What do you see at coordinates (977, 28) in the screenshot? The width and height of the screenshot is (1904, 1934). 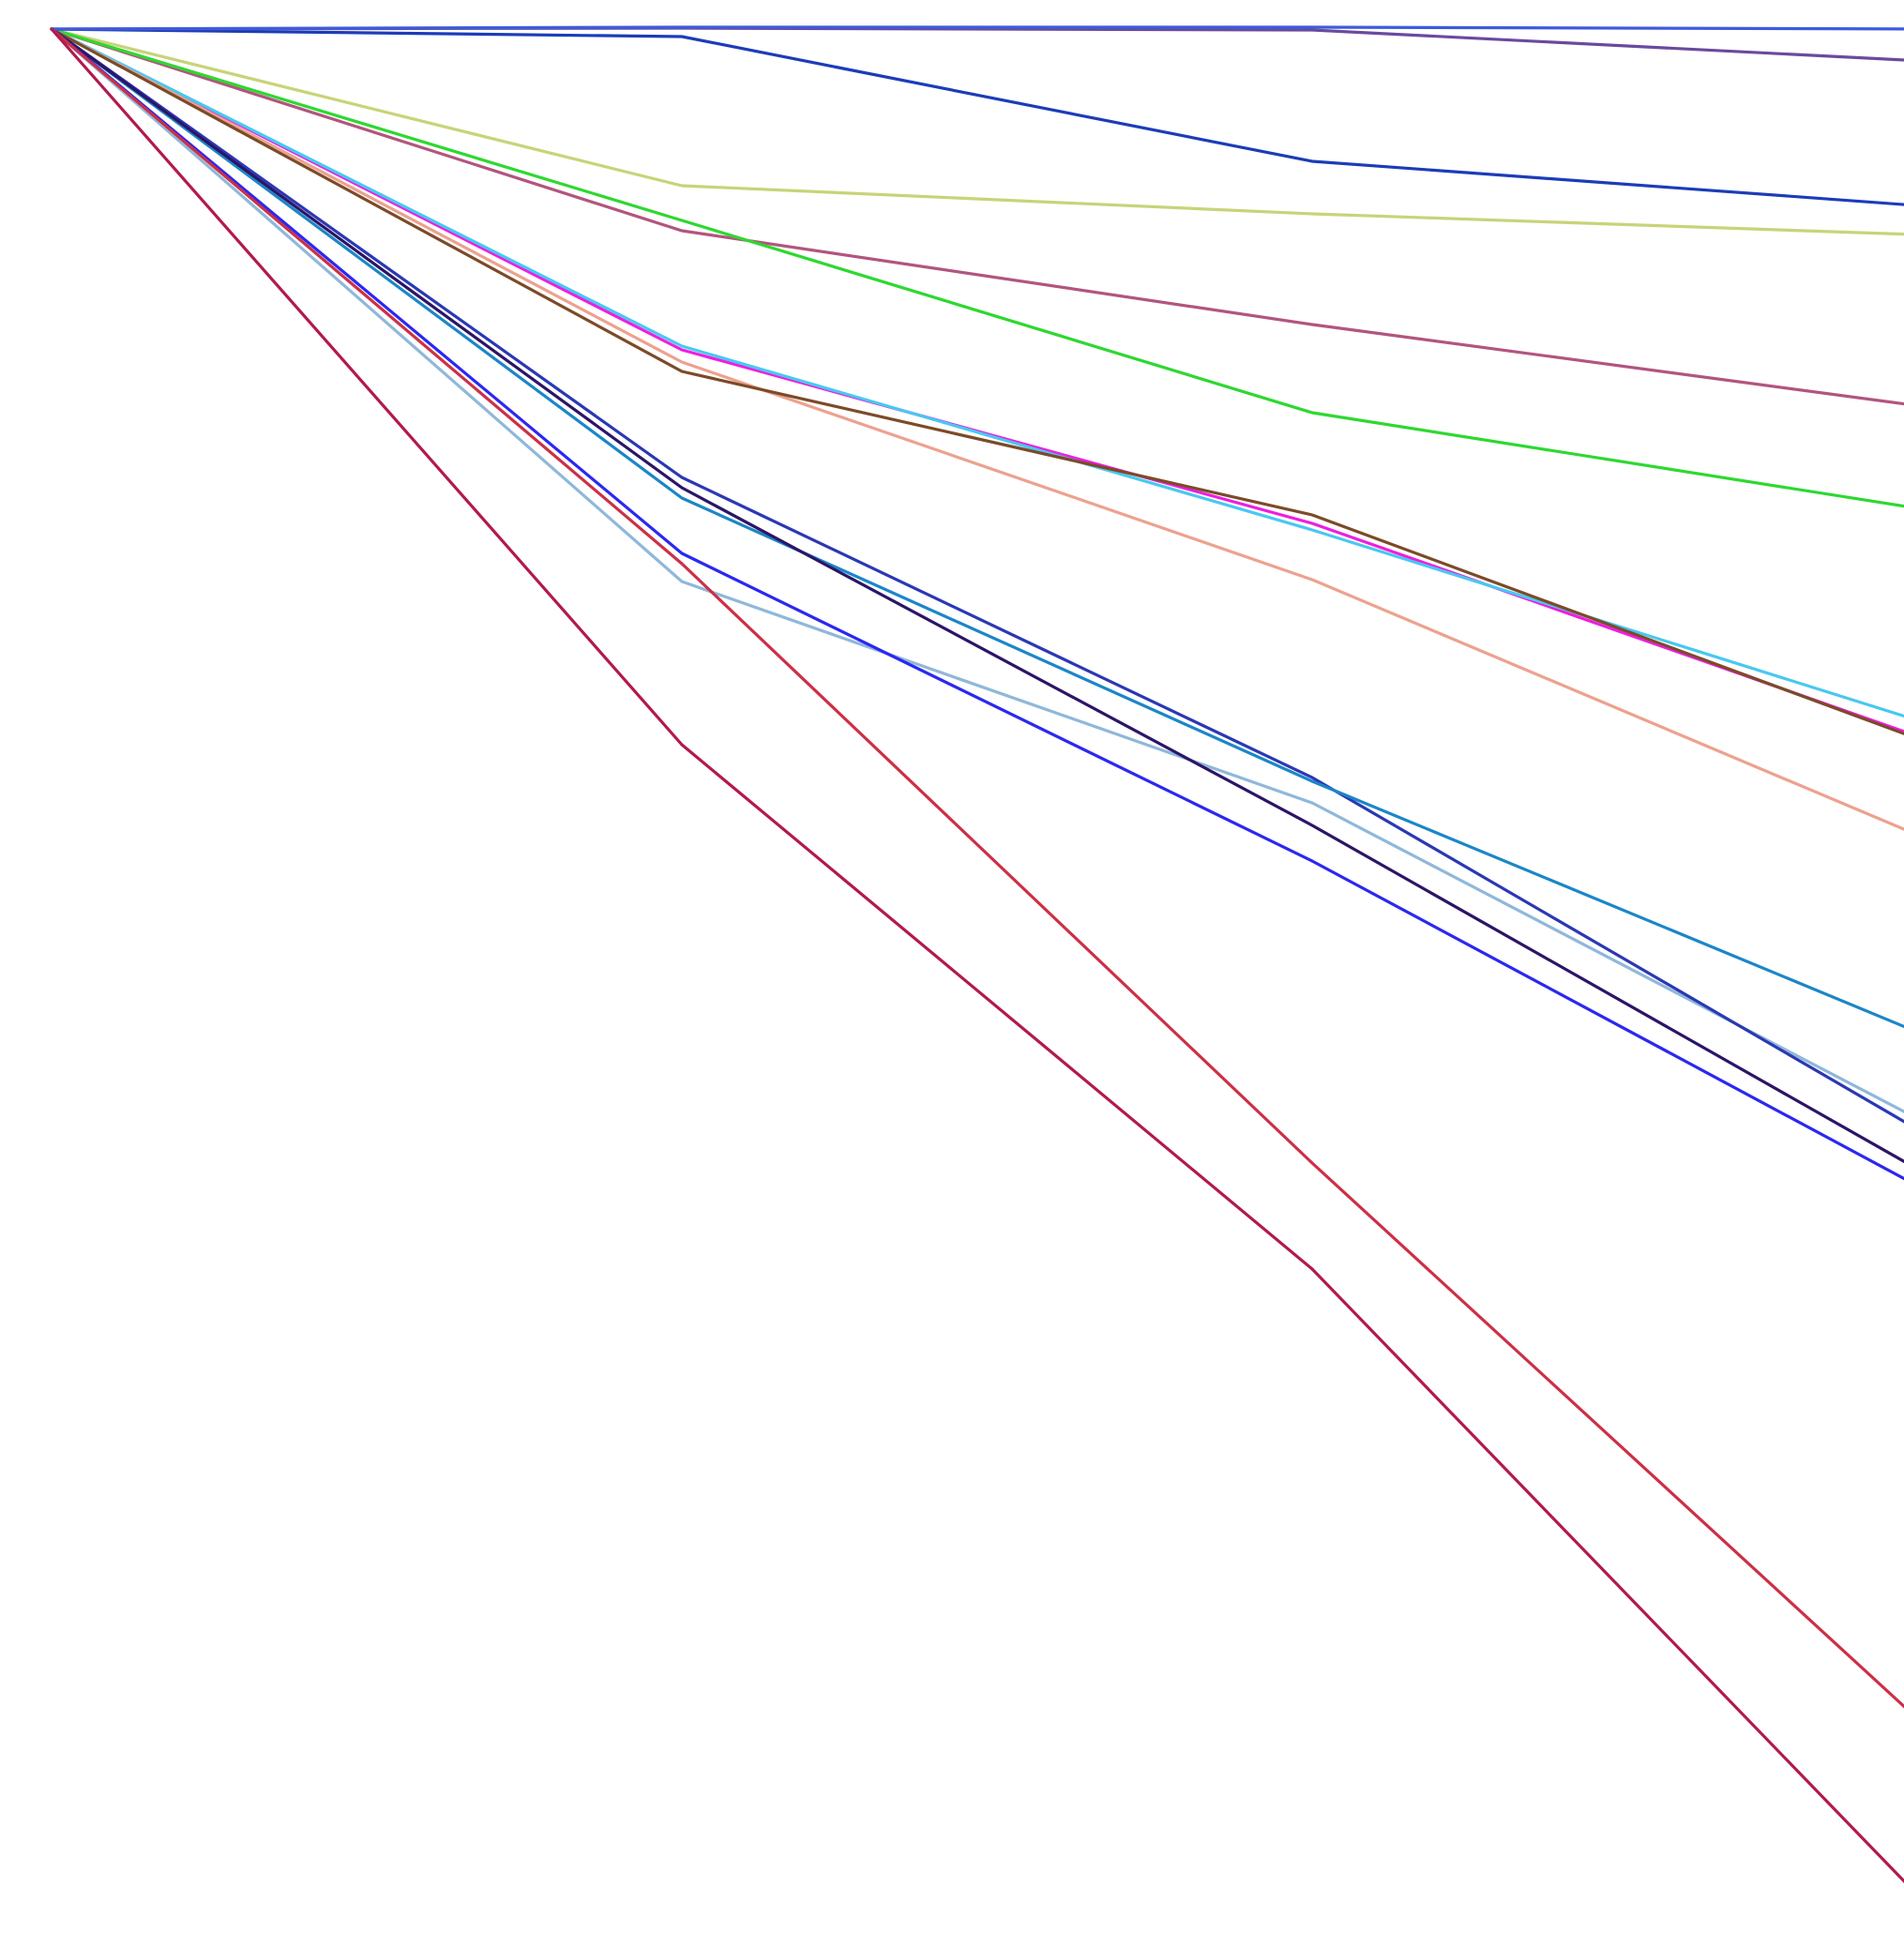 I see `series-line-royal-blue` at bounding box center [977, 28].